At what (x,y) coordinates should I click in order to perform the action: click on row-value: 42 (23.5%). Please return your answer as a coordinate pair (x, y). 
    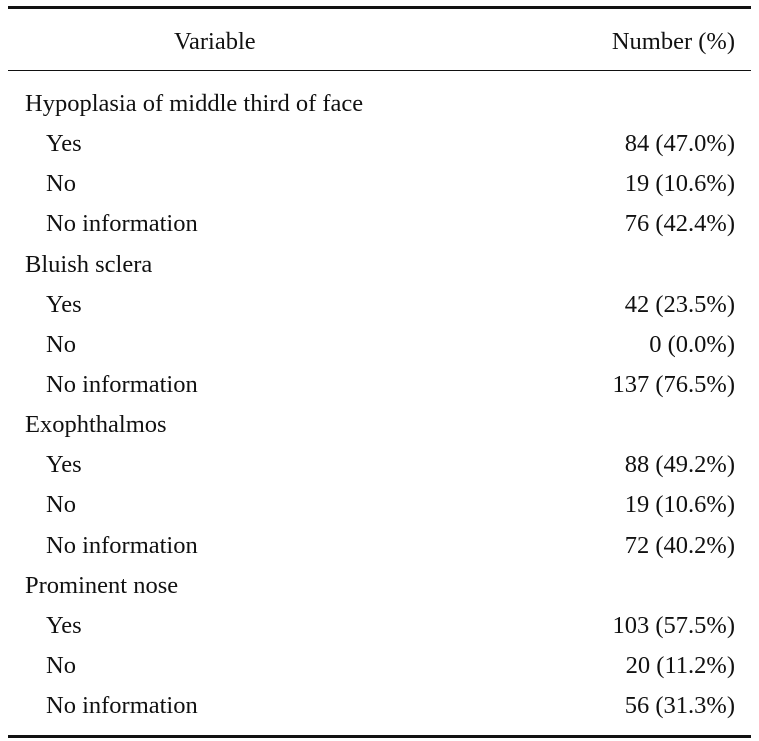
    Looking at the image, I should click on (679, 304).